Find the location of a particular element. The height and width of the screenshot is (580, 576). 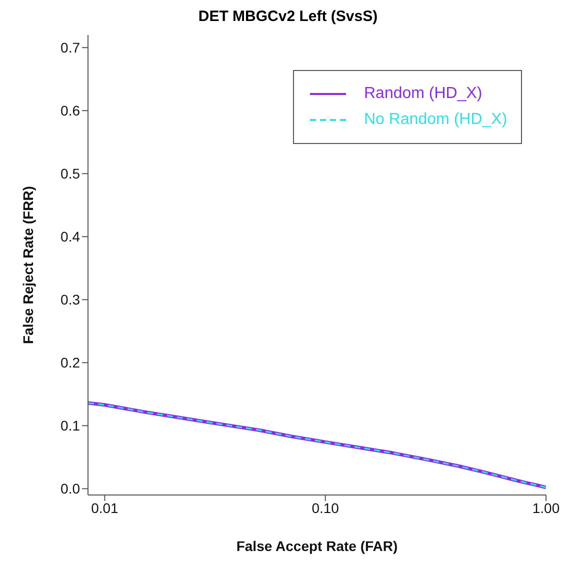

y-tick-label: 0.0 is located at coordinates (70, 488).